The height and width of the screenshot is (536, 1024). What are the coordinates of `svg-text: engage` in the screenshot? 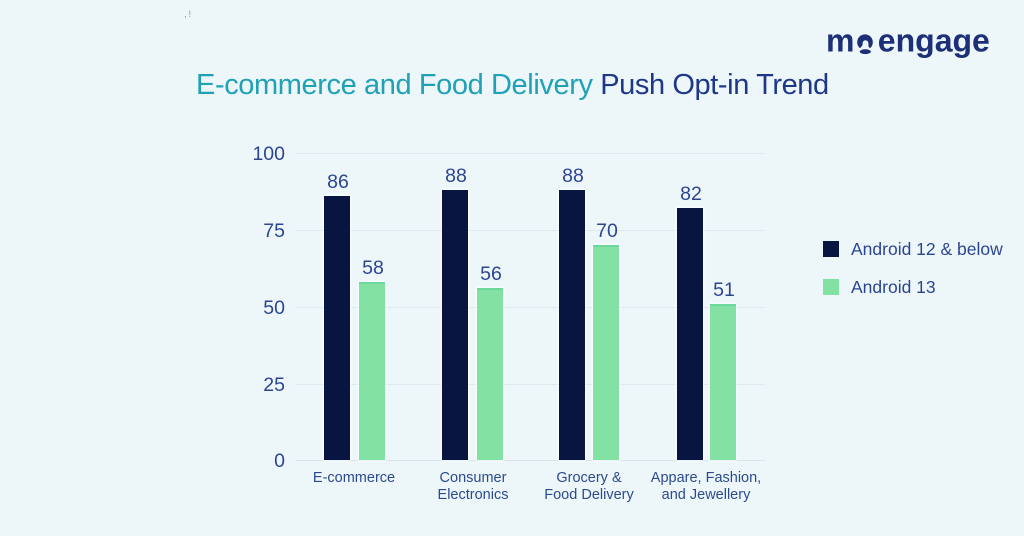 It's located at (934, 41).